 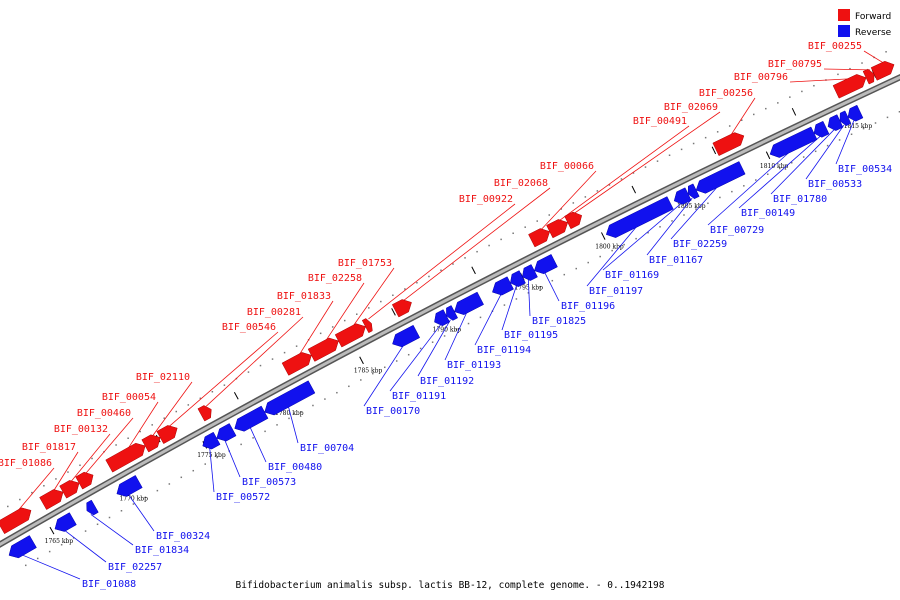 What do you see at coordinates (274, 312) in the screenshot?
I see `gene-label-forward: BIF_00281` at bounding box center [274, 312].